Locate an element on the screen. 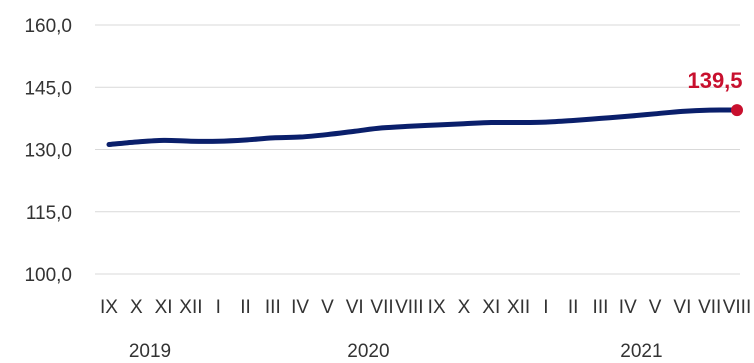  year-label: 2021 is located at coordinates (641, 351).